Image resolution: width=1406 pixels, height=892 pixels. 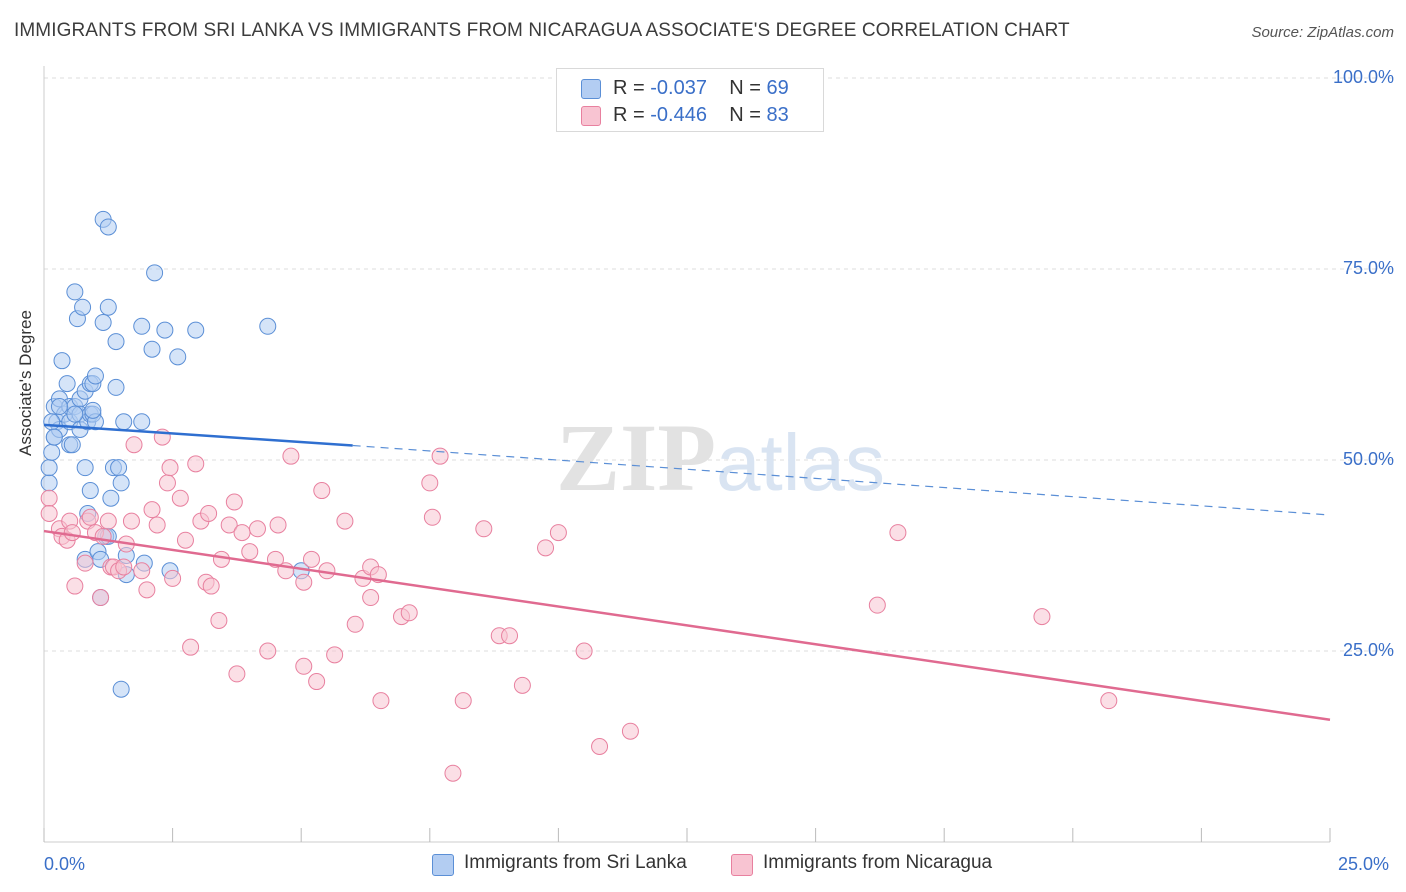 I want to click on bottom-legend-swatch-sri-lanka, so click(x=443, y=865).